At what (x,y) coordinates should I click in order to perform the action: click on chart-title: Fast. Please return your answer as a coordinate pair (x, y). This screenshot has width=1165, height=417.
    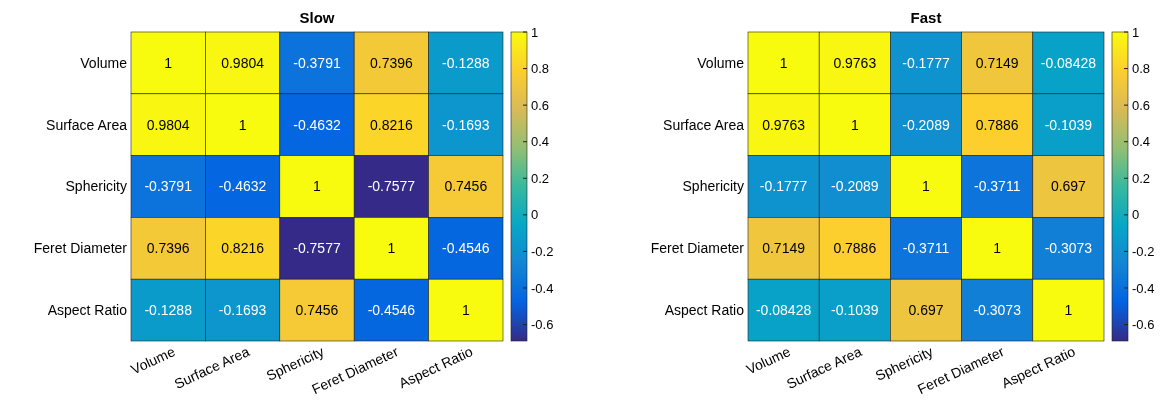
    Looking at the image, I should click on (926, 17).